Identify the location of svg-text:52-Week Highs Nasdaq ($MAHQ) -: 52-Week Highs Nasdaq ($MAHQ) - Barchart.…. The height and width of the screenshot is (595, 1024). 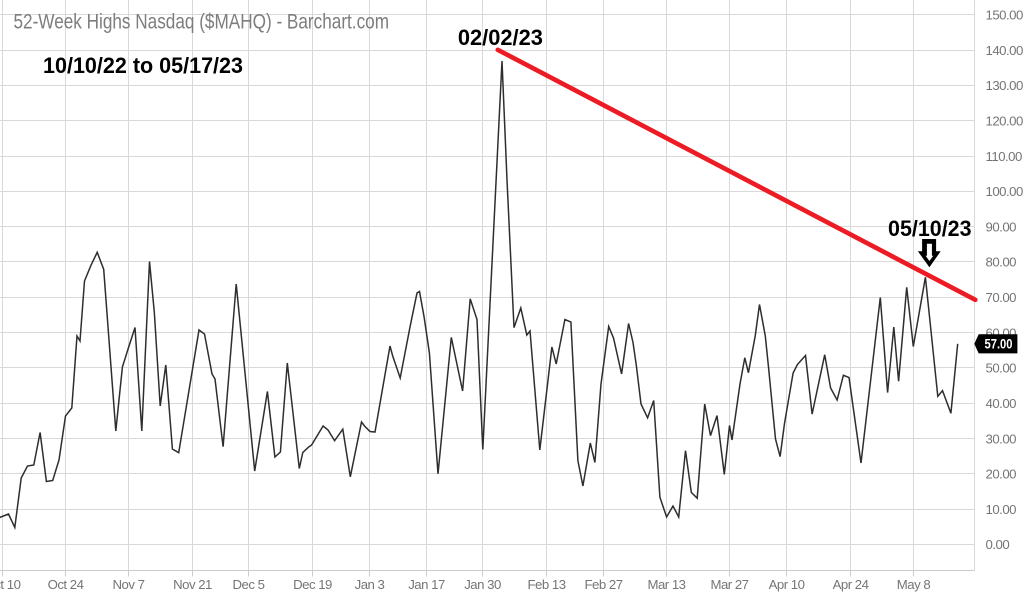
(202, 22).